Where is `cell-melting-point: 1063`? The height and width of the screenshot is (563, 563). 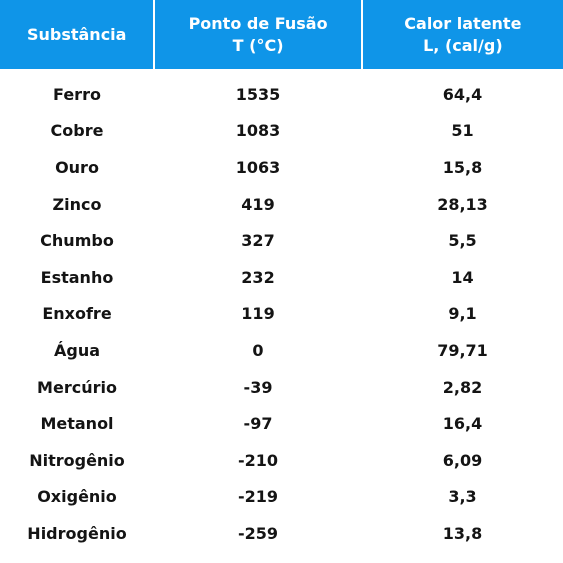
cell-melting-point: 1063 is located at coordinates (258, 167).